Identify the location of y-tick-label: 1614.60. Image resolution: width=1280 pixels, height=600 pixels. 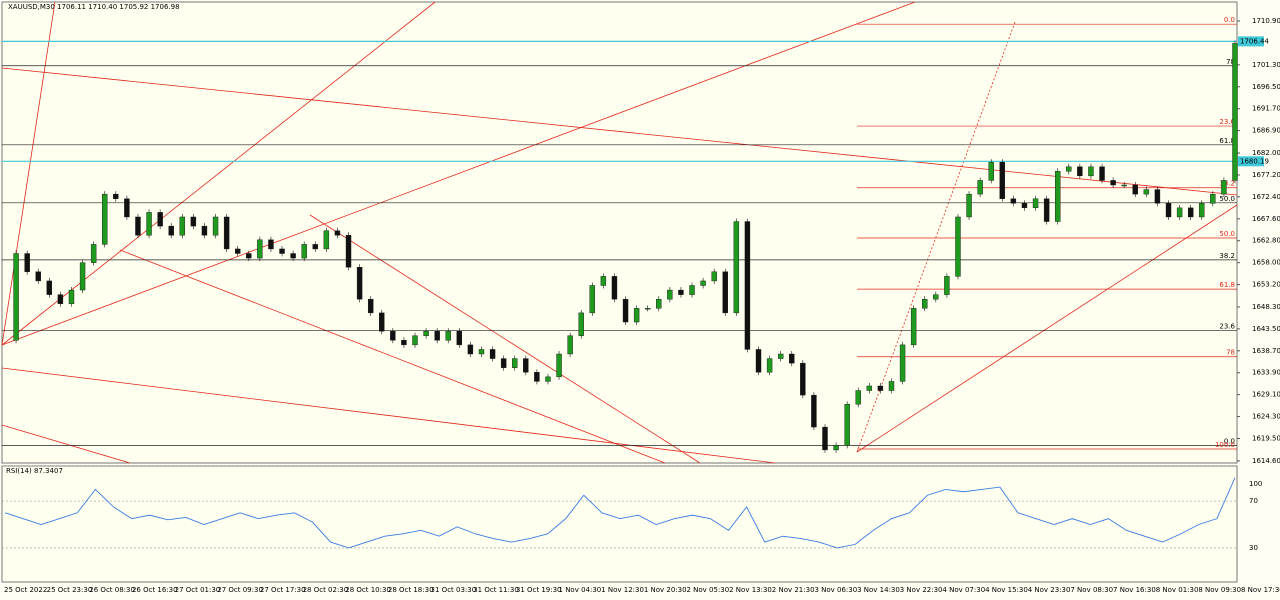
(1266, 461).